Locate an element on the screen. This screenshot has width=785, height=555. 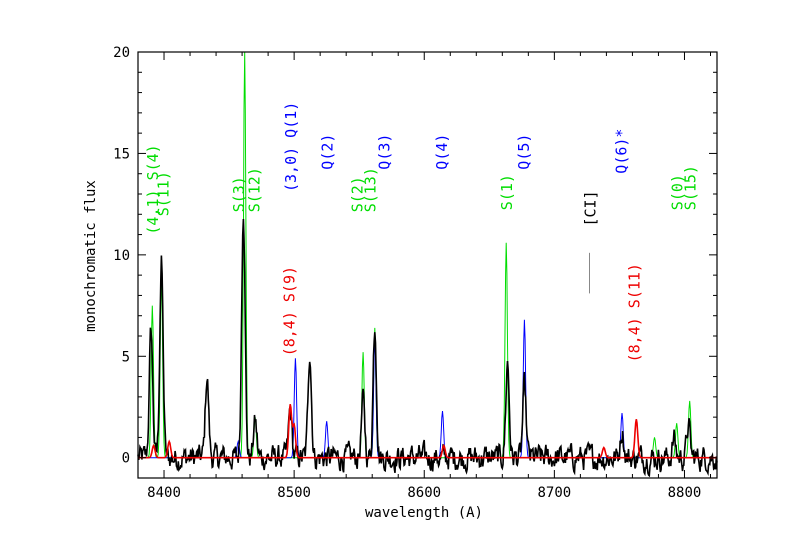
line-label-0: (4,1) S(4) is located at coordinates (153, 189).